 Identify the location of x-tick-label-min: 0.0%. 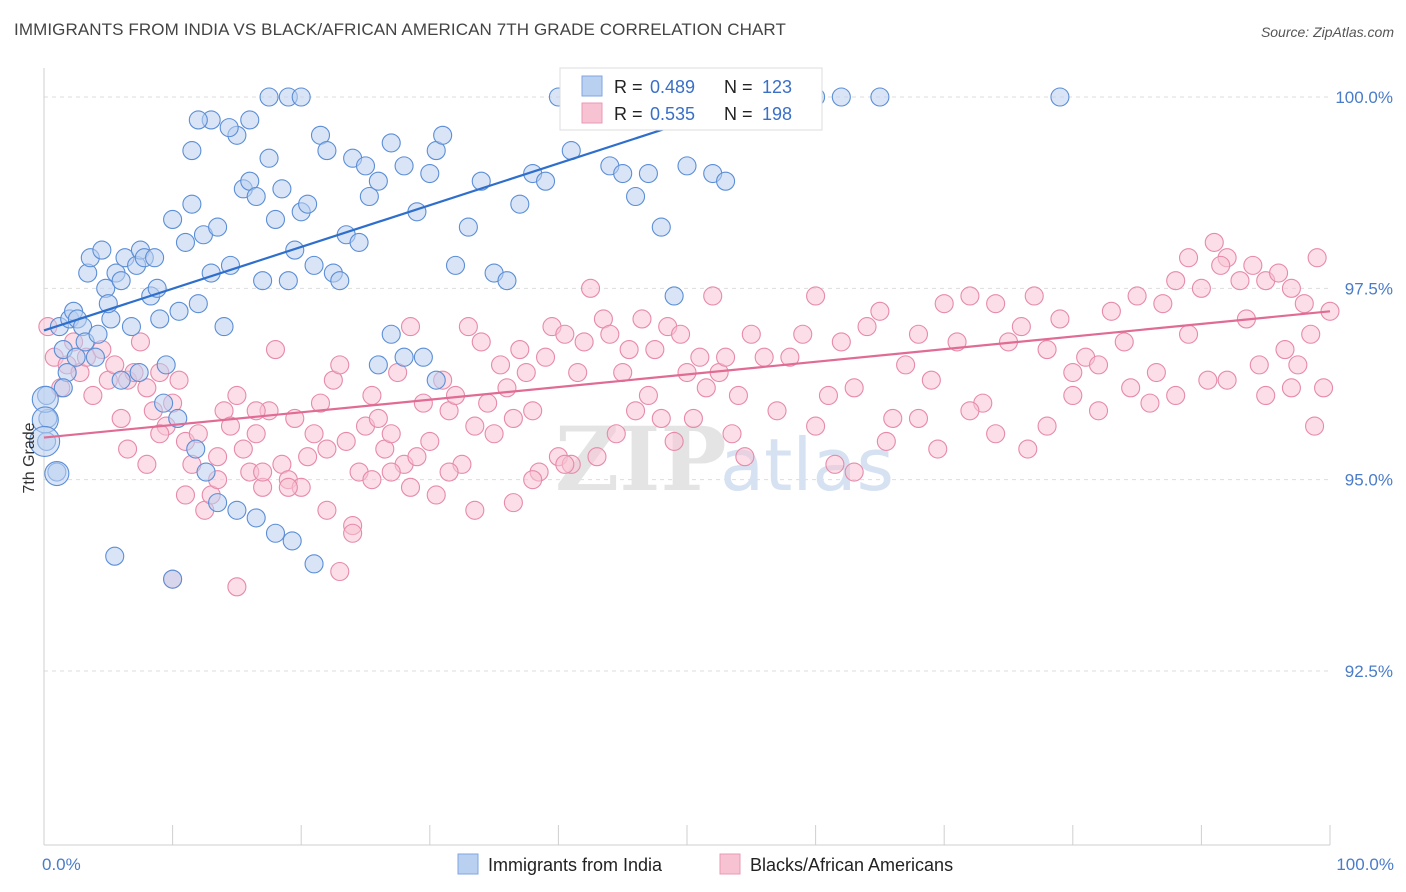
(61, 864).